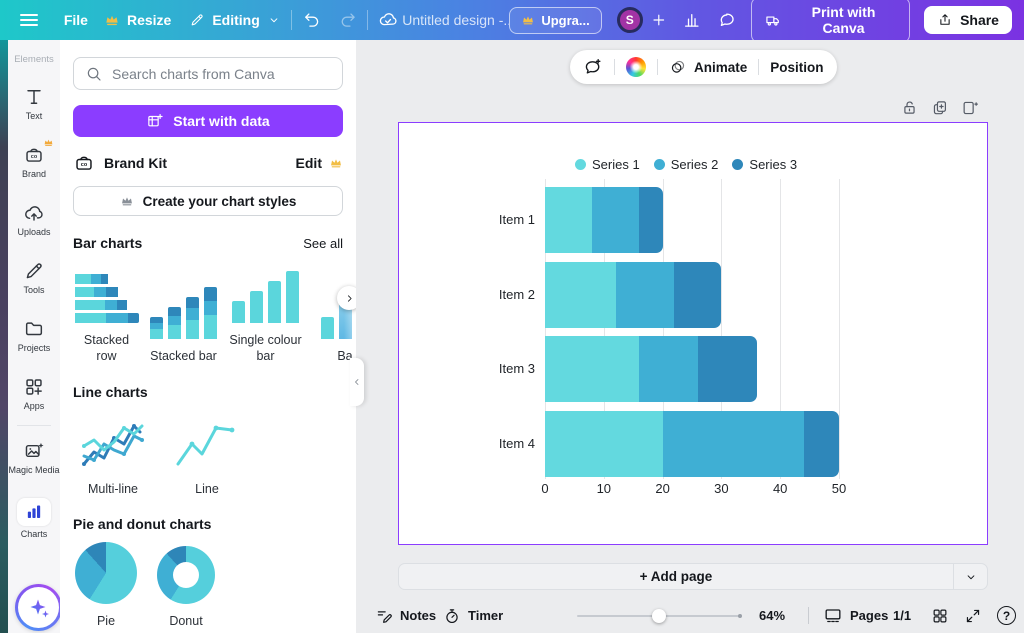 Image resolution: width=1024 pixels, height=633 pixels. Describe the element at coordinates (34, 512) in the screenshot. I see `charts-icon` at that location.